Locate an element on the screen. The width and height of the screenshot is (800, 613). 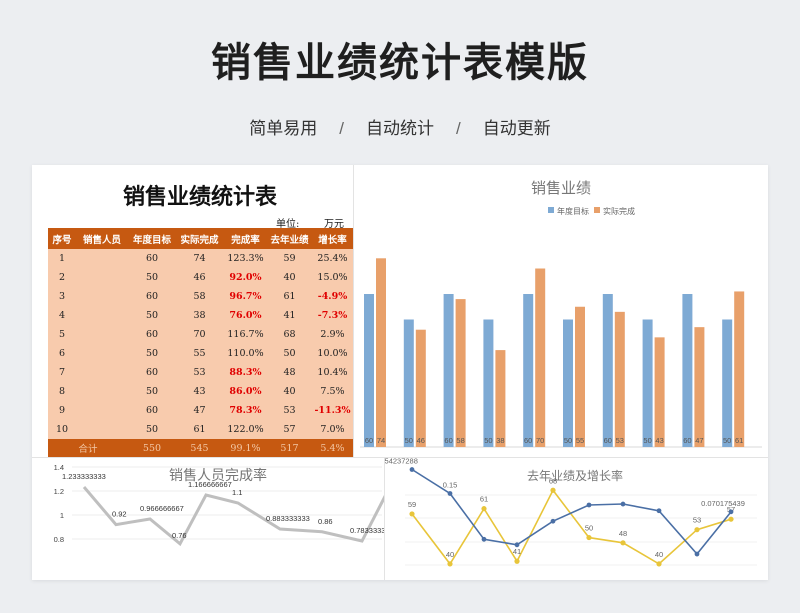
table-row: 10 50 61 122.0% 57 7.0% is located at coordinates (201, 429).